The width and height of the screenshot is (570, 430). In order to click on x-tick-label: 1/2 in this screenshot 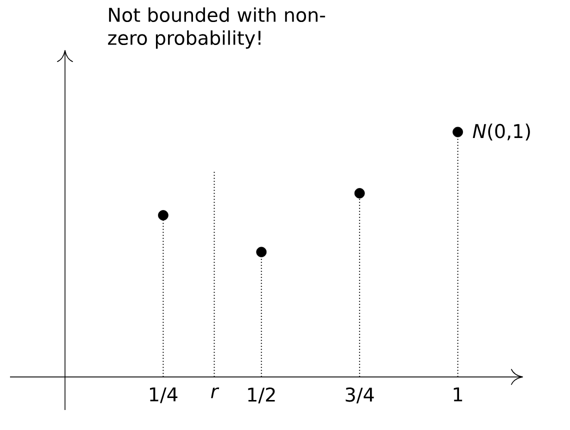, I will do `click(261, 395)`.